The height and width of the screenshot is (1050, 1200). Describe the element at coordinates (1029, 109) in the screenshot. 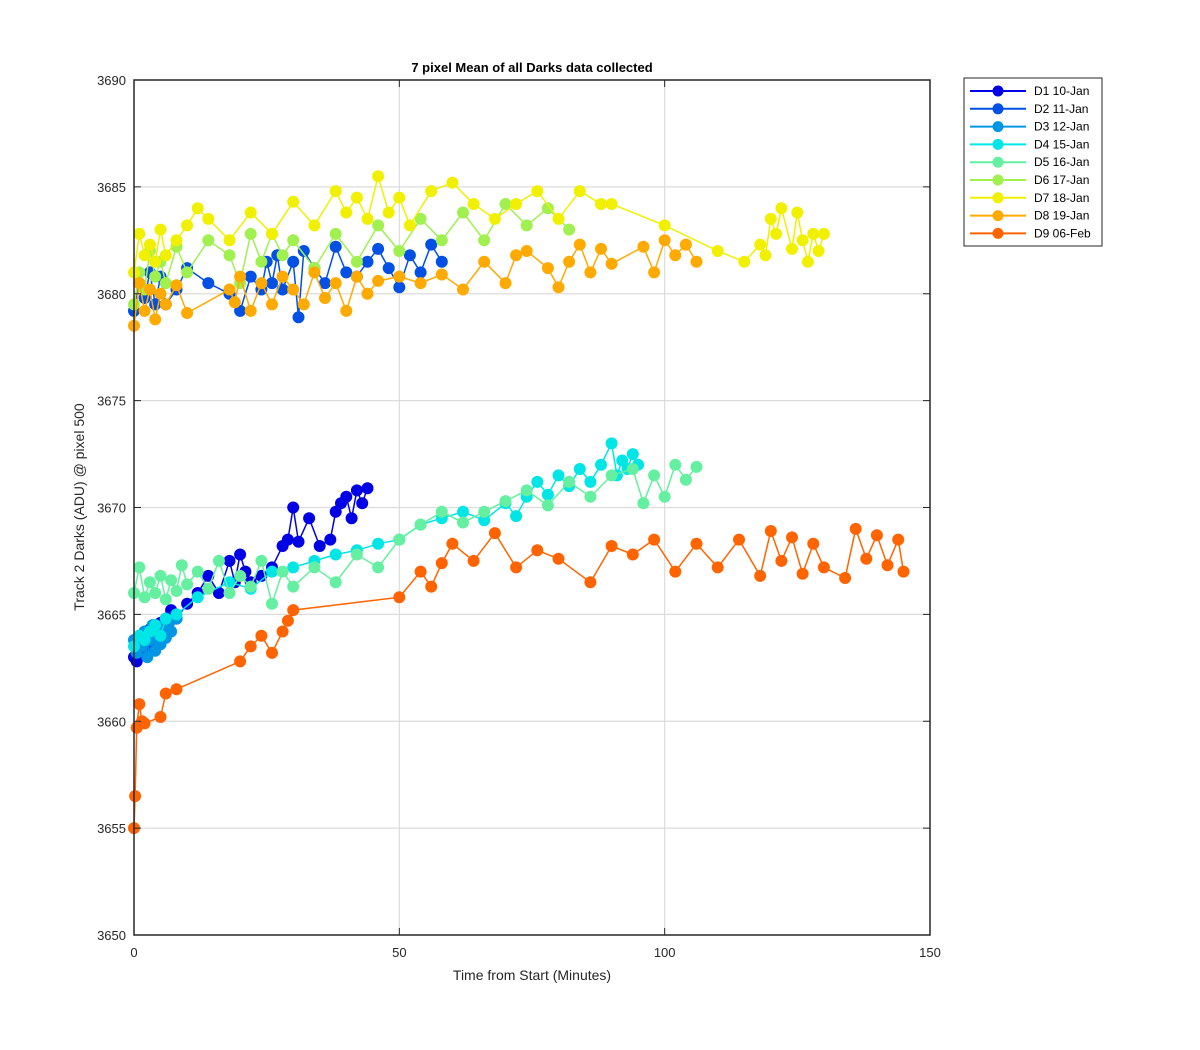

I see `legend-entry: D2 11-Jan` at that location.